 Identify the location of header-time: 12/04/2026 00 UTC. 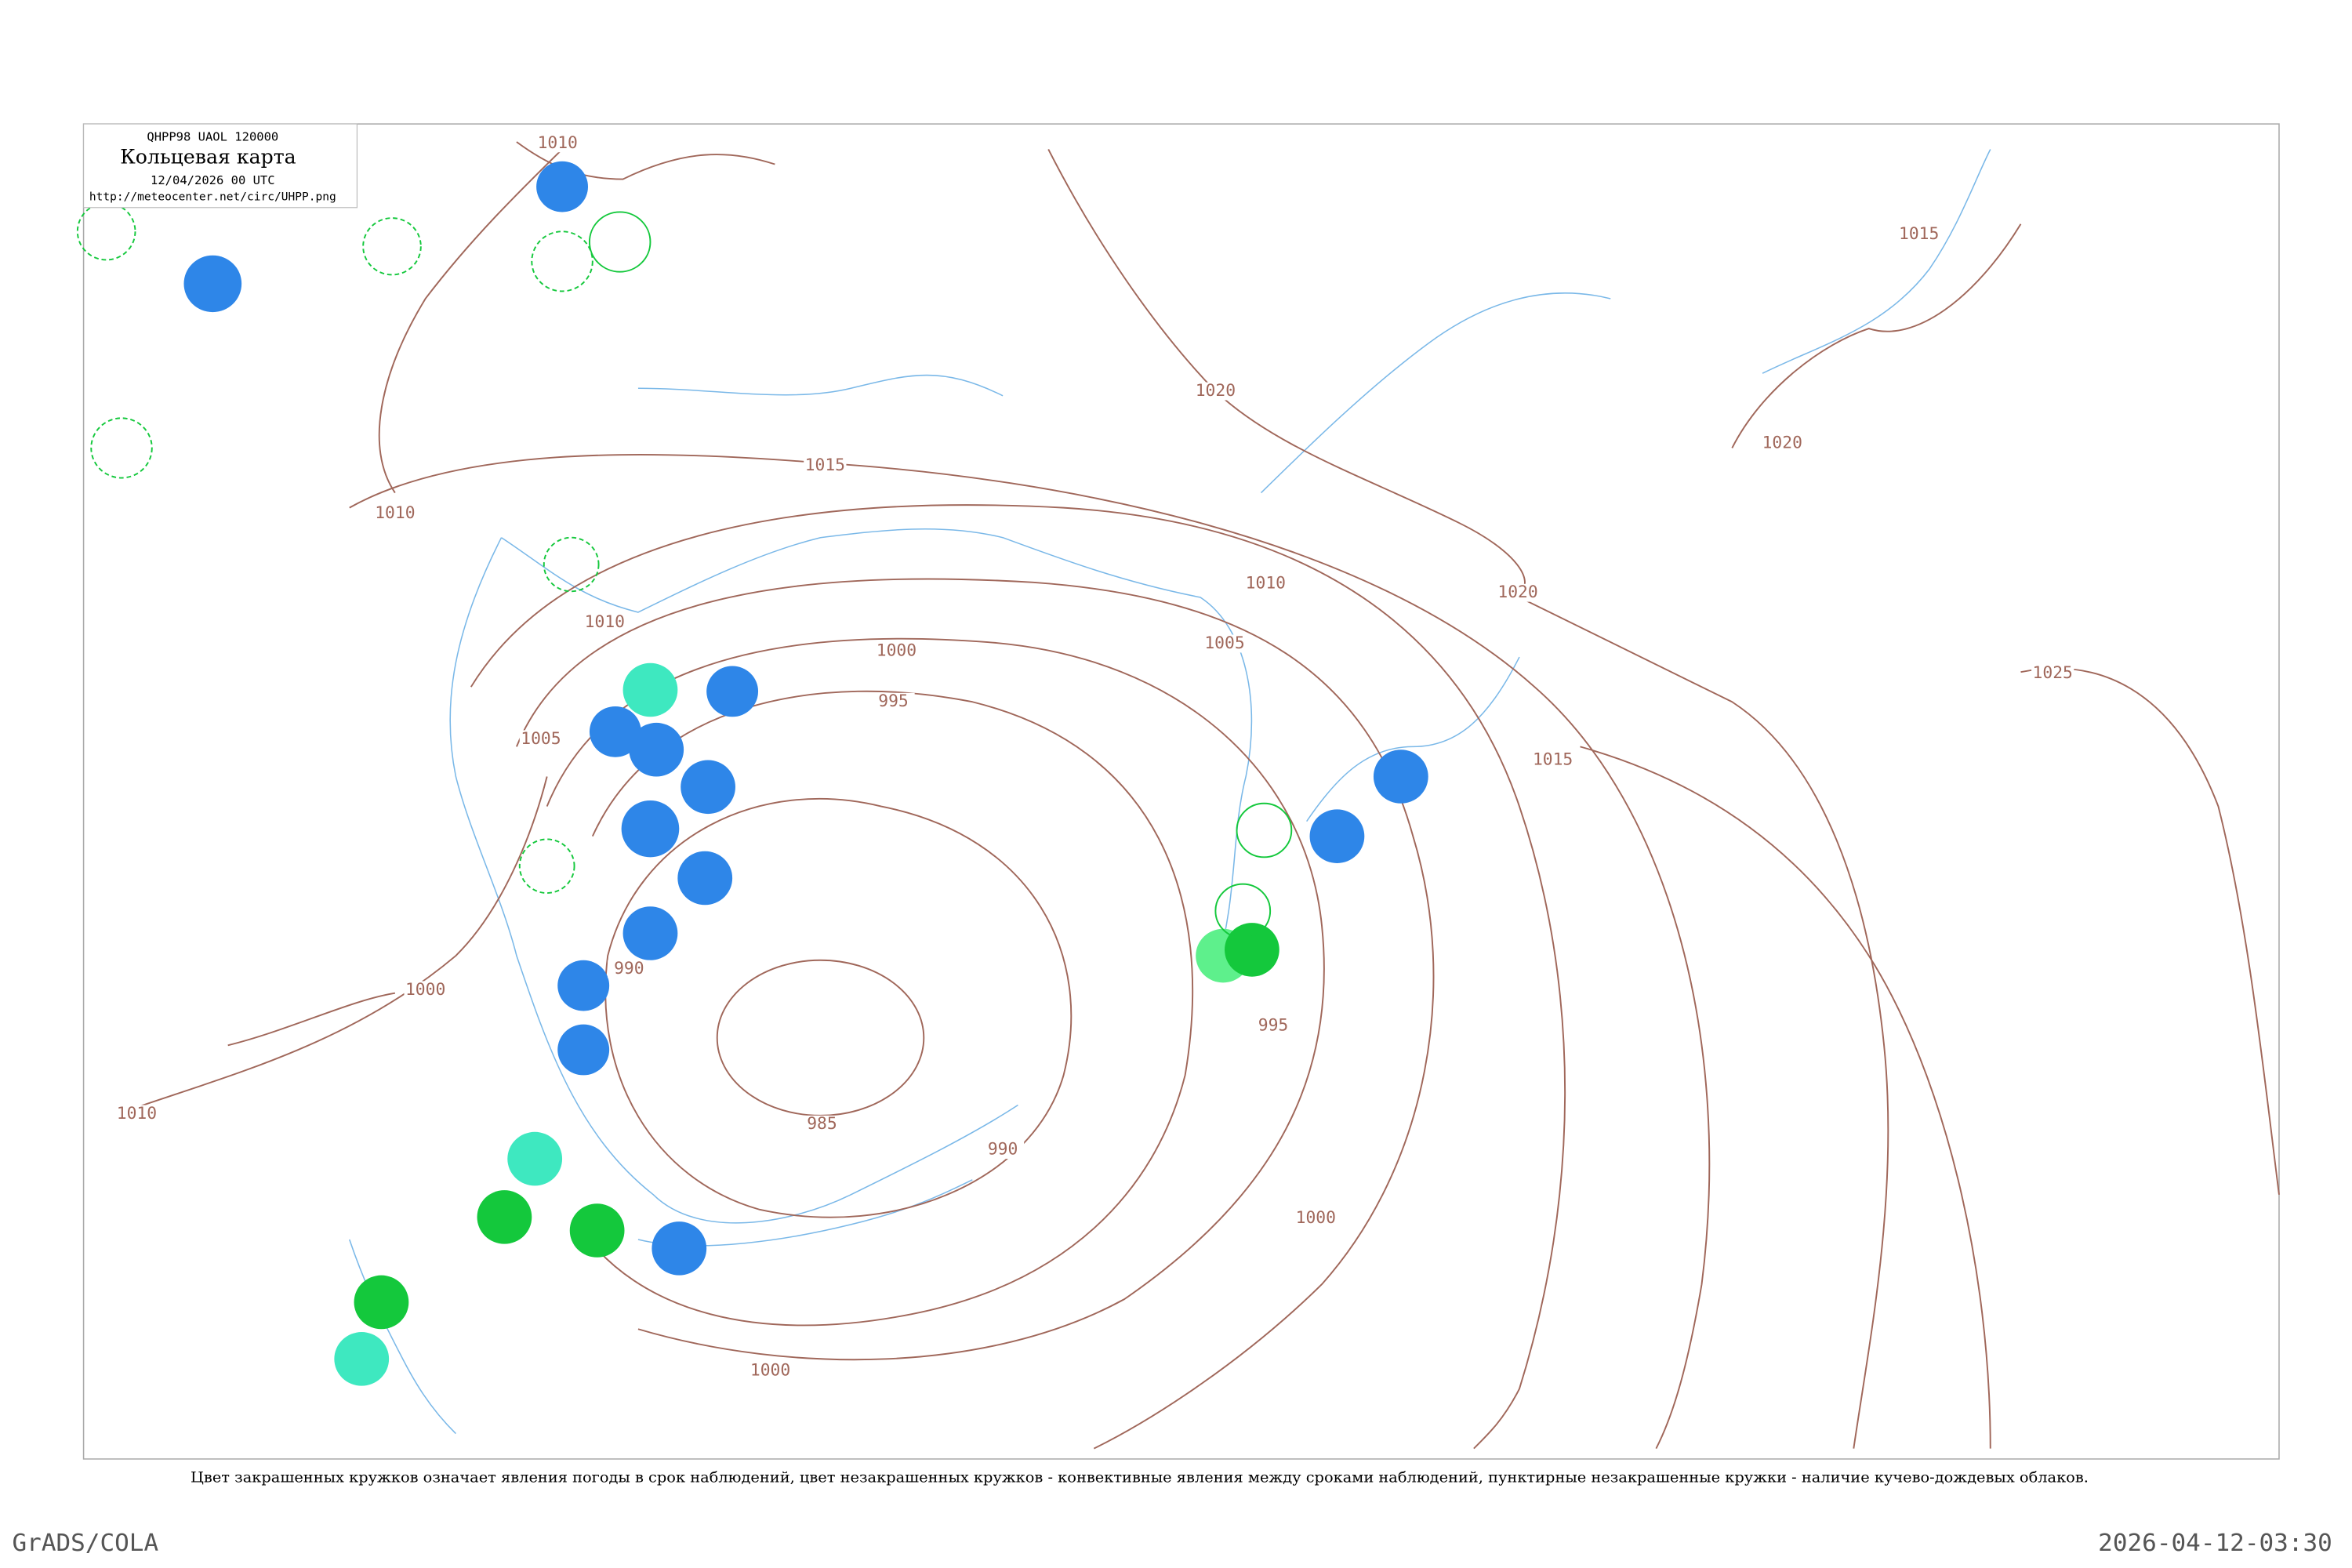
(213, 180).